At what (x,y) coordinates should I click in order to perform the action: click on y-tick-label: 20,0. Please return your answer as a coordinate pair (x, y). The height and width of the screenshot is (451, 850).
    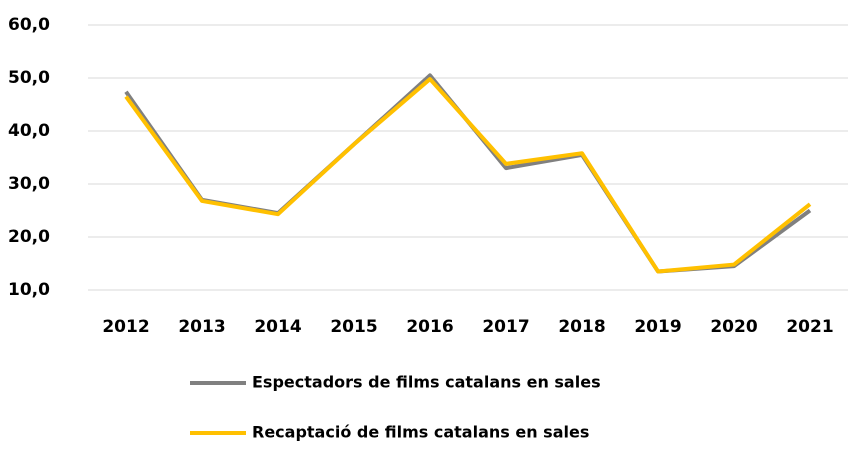
    Looking at the image, I should click on (29, 237).